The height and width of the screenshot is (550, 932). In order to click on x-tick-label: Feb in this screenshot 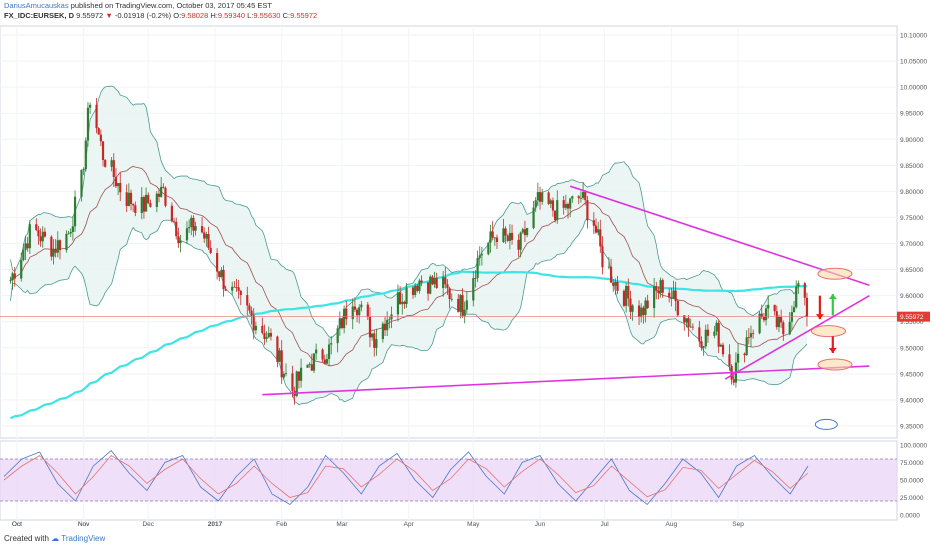, I will do `click(282, 524)`.